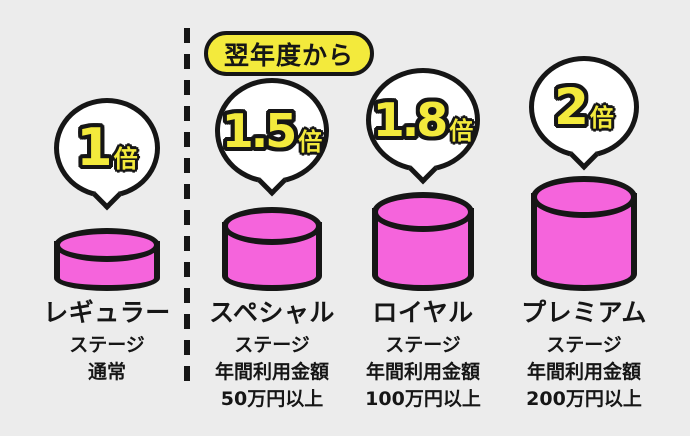 The height and width of the screenshot is (436, 690). What do you see at coordinates (107, 312) in the screenshot?
I see `stage-name: レギュラー` at bounding box center [107, 312].